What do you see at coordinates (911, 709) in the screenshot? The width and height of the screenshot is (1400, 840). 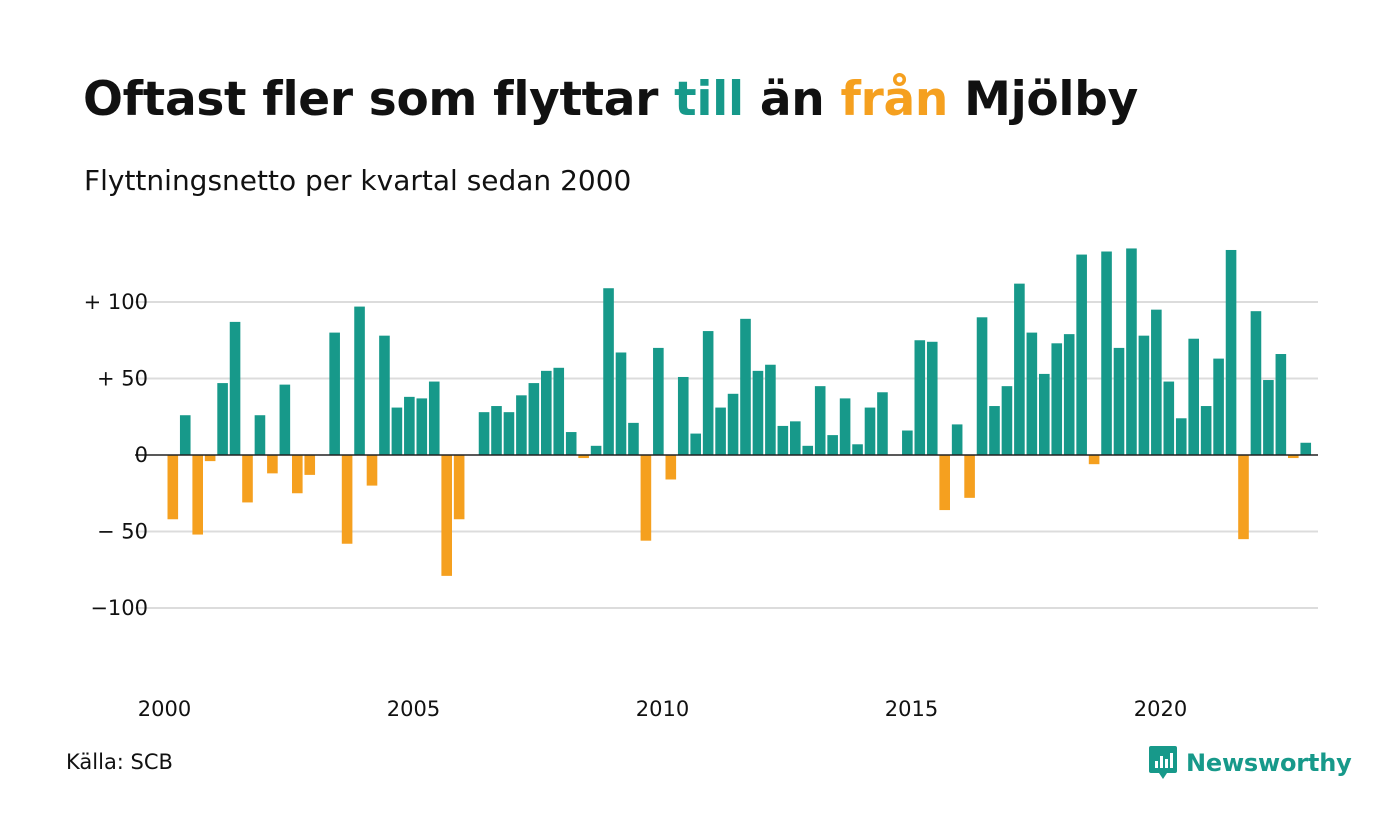 I see `x-tick-label: 2015` at bounding box center [911, 709].